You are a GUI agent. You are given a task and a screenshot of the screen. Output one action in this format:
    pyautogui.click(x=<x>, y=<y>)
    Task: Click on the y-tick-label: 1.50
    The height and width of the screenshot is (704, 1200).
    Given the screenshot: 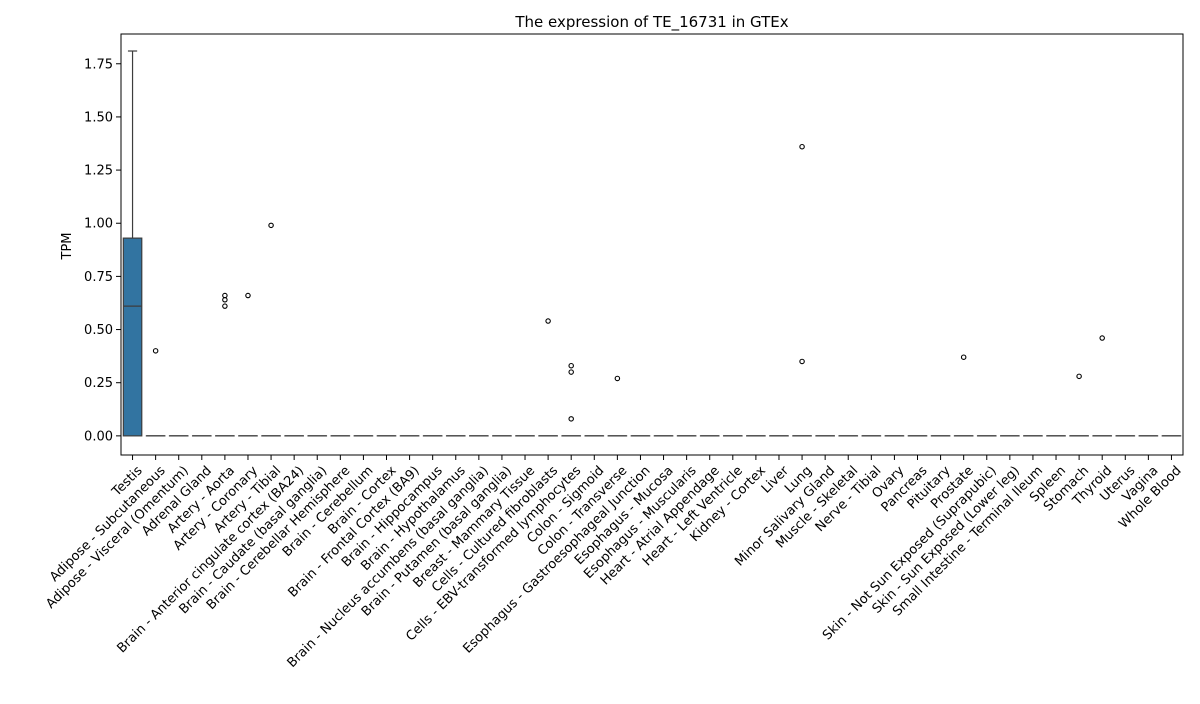 What is the action you would take?
    pyautogui.click(x=98, y=117)
    